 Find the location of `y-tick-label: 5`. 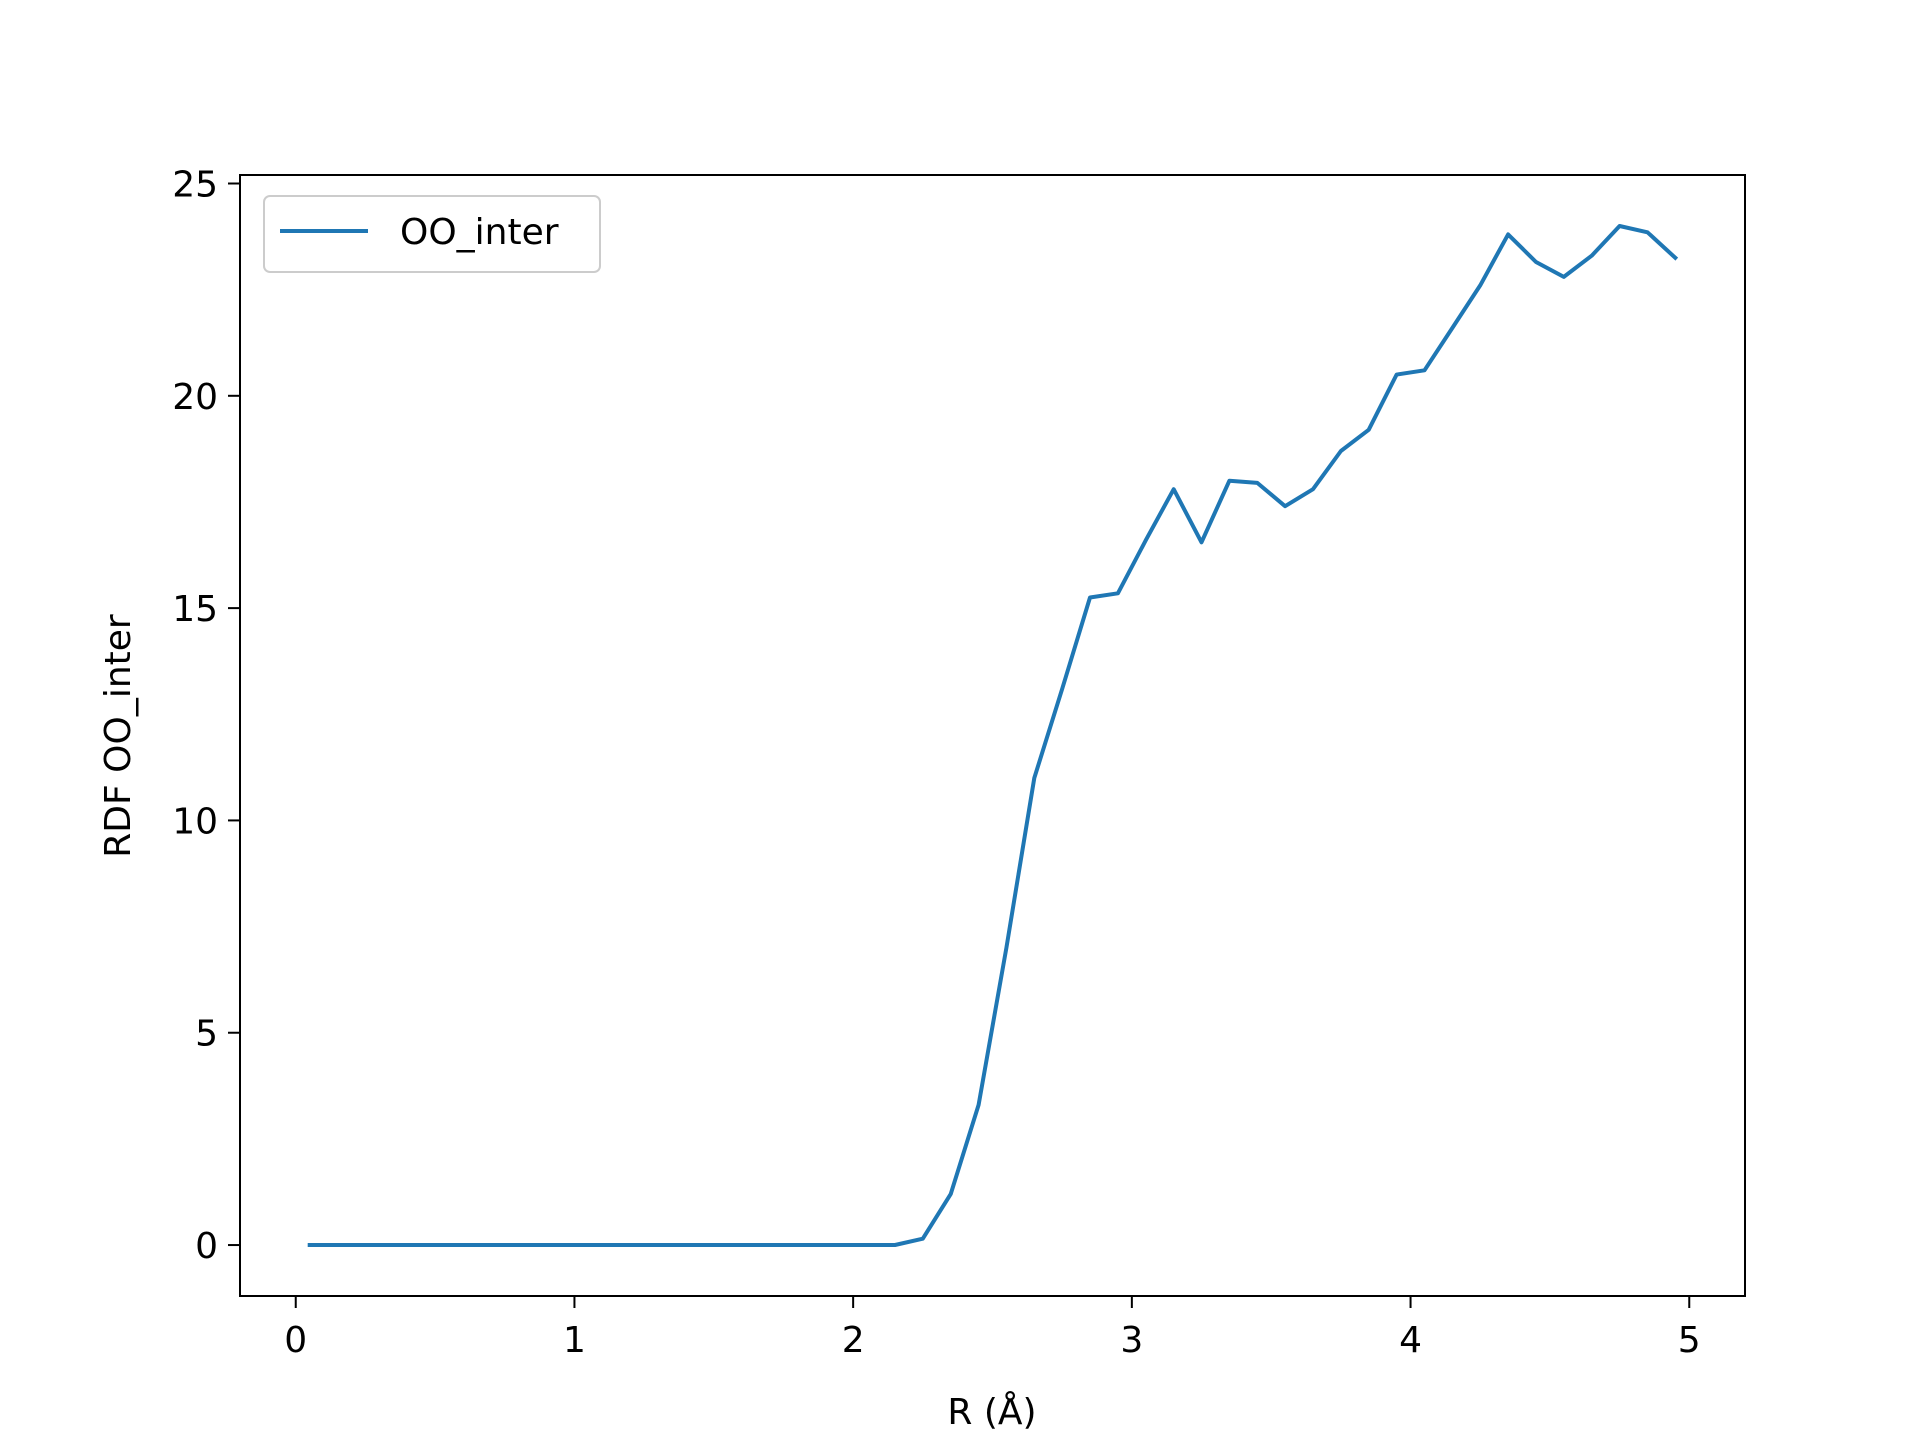

y-tick-label: 5 is located at coordinates (206, 1034).